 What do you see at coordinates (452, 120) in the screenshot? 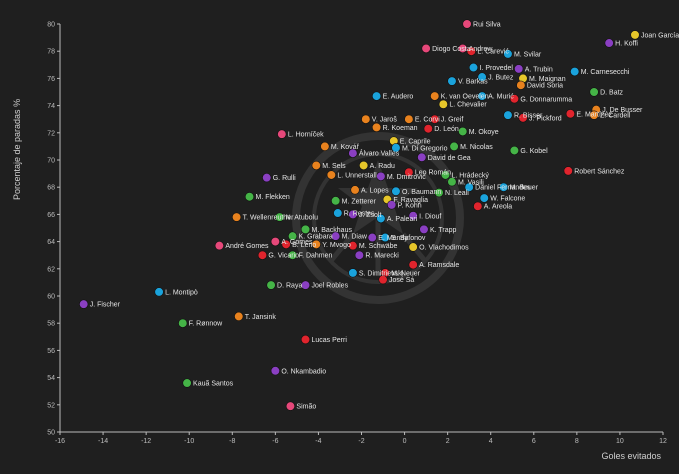
I see `point-label: J. Greif` at bounding box center [452, 120].